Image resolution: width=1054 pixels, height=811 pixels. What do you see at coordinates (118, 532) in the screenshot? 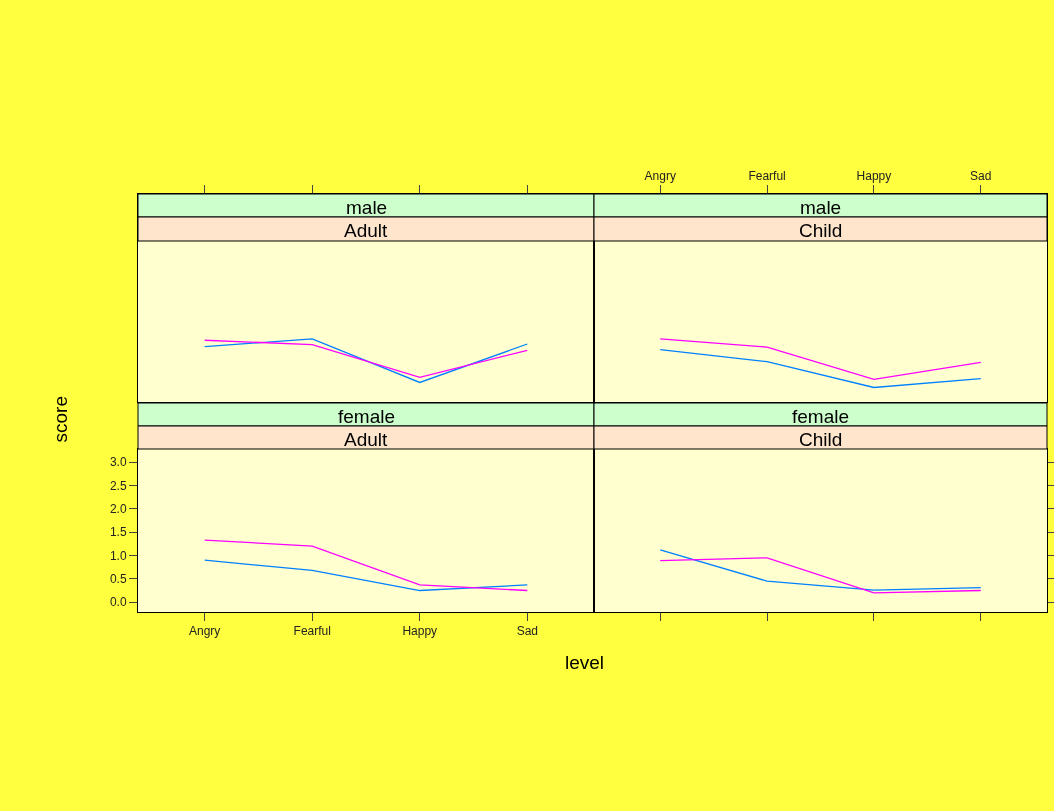
I see `y-tick-label: 1.5` at bounding box center [118, 532].